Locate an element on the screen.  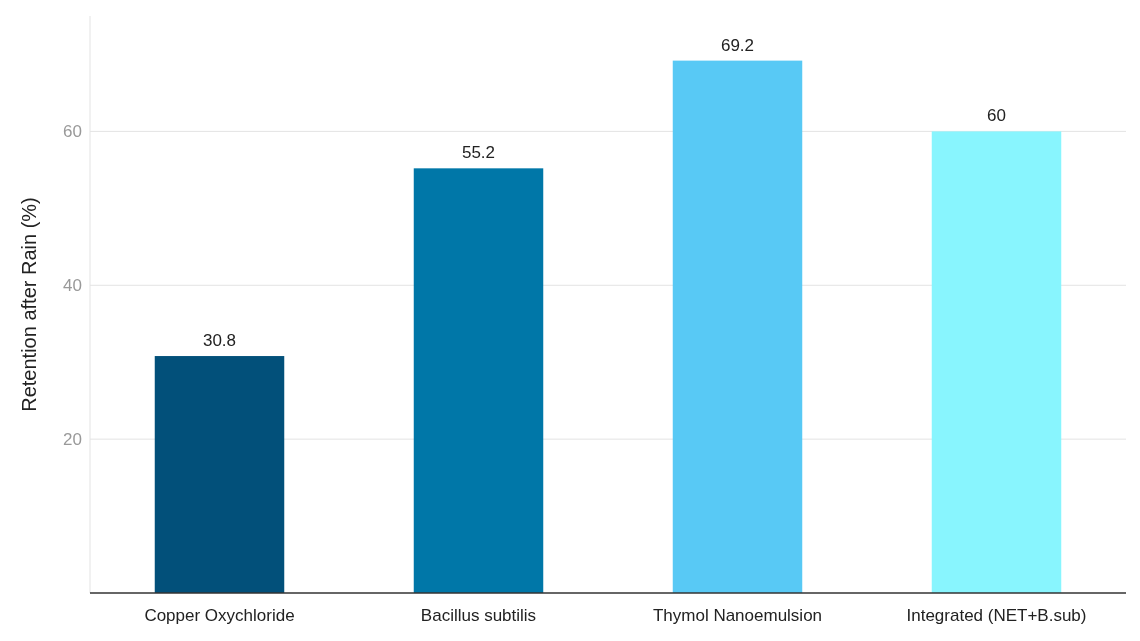
y-tick-label: 60 is located at coordinates (72, 132).